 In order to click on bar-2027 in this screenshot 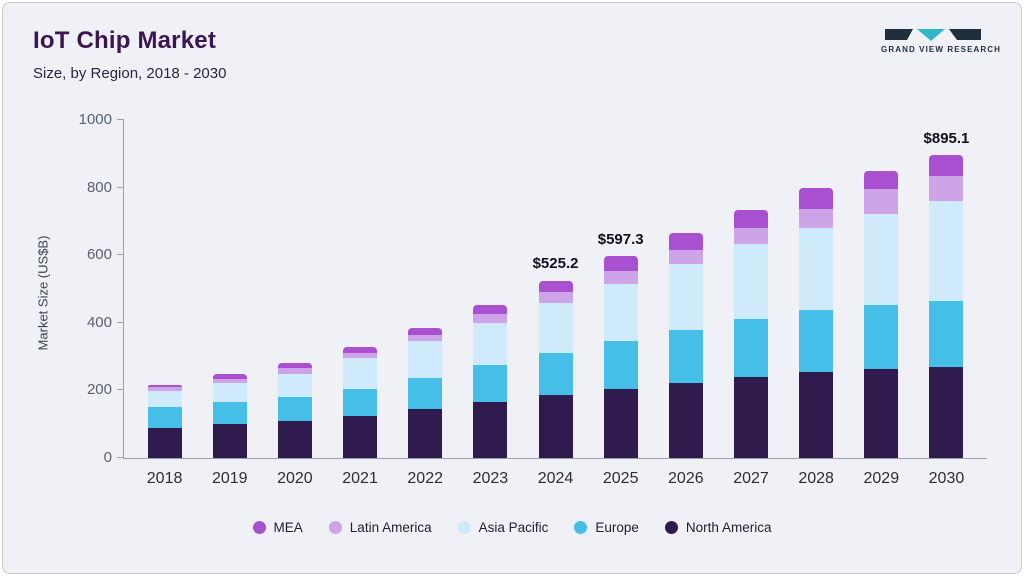, I will do `click(750, 289)`.